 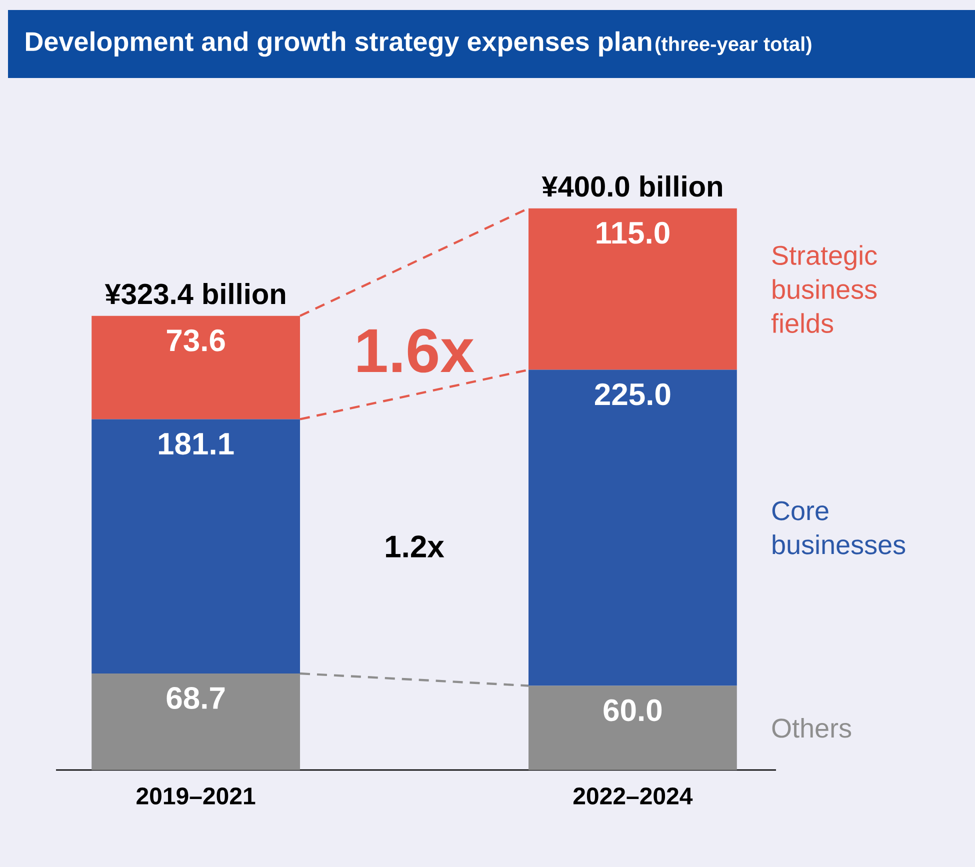 I want to click on data-label: 115.0, so click(x=633, y=233).